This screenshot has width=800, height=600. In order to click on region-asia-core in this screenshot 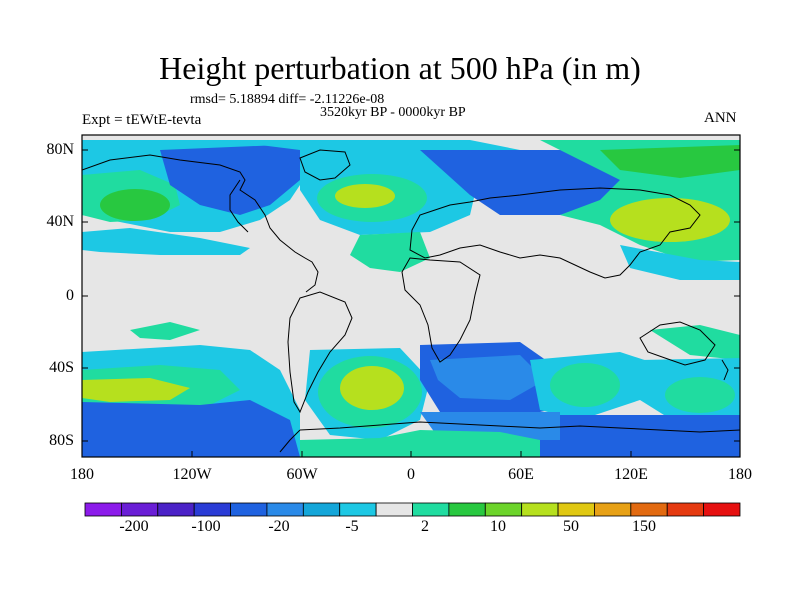, I will do `click(670, 220)`.